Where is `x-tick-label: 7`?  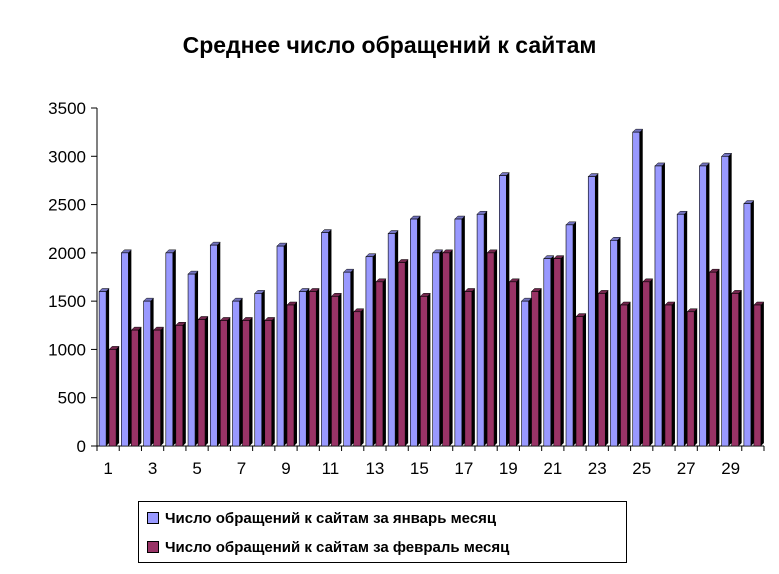 x-tick-label: 7 is located at coordinates (241, 468).